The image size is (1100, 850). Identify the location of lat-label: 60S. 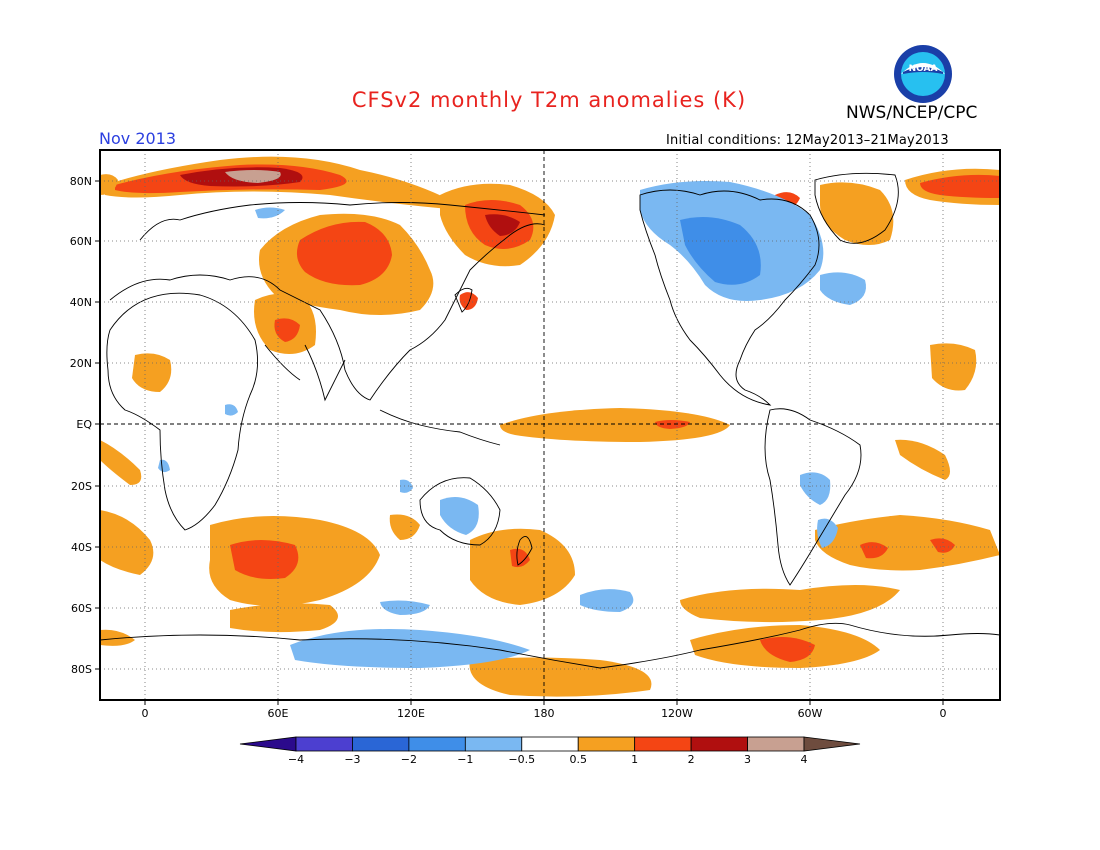
(81, 608).